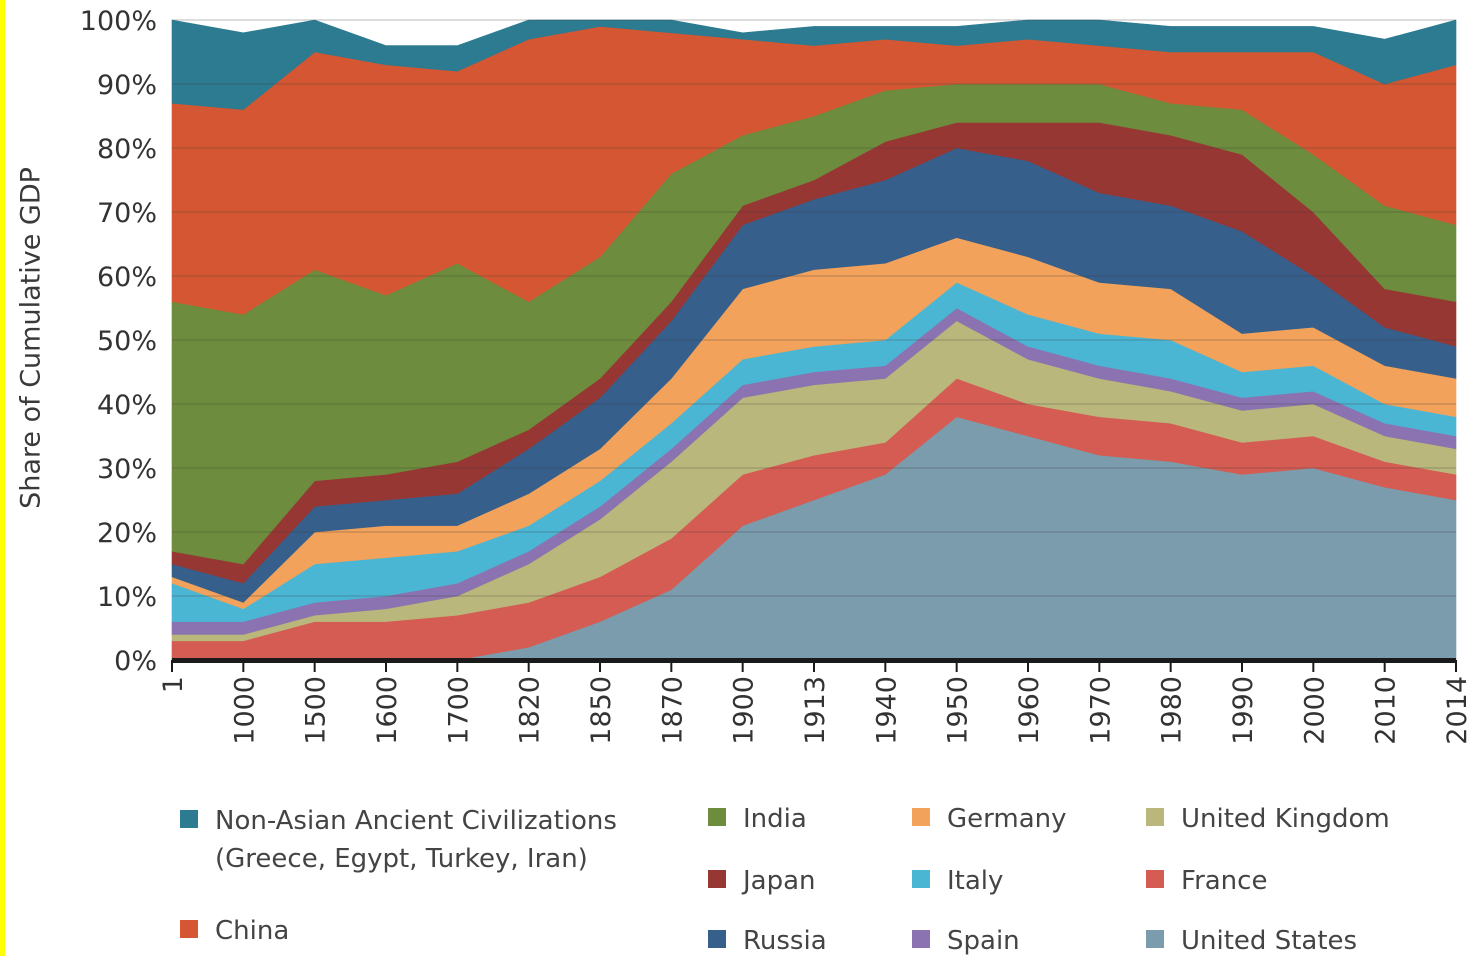 The image size is (1476, 960). I want to click on x-axis, so click(814, 665).